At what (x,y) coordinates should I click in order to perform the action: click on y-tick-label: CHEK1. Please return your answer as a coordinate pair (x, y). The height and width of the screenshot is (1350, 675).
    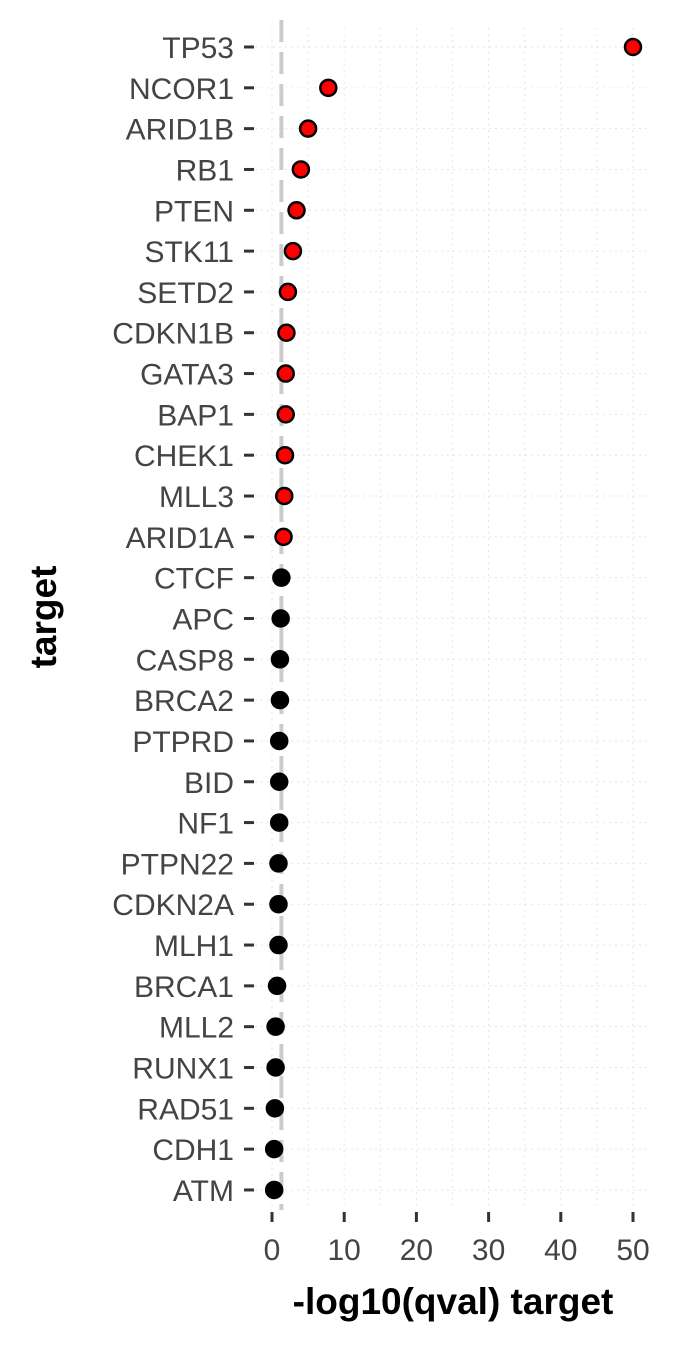
    Looking at the image, I should click on (184, 456).